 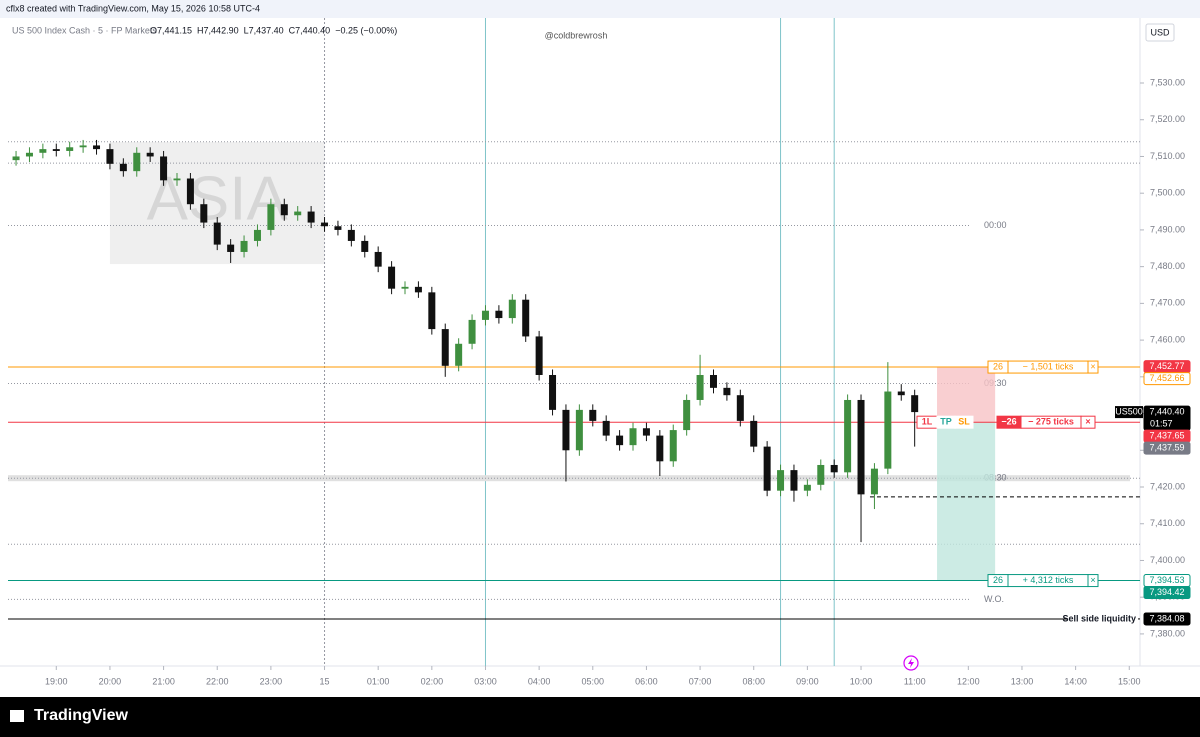 I want to click on y-tick-label: 7,400.00, so click(x=1167, y=560).